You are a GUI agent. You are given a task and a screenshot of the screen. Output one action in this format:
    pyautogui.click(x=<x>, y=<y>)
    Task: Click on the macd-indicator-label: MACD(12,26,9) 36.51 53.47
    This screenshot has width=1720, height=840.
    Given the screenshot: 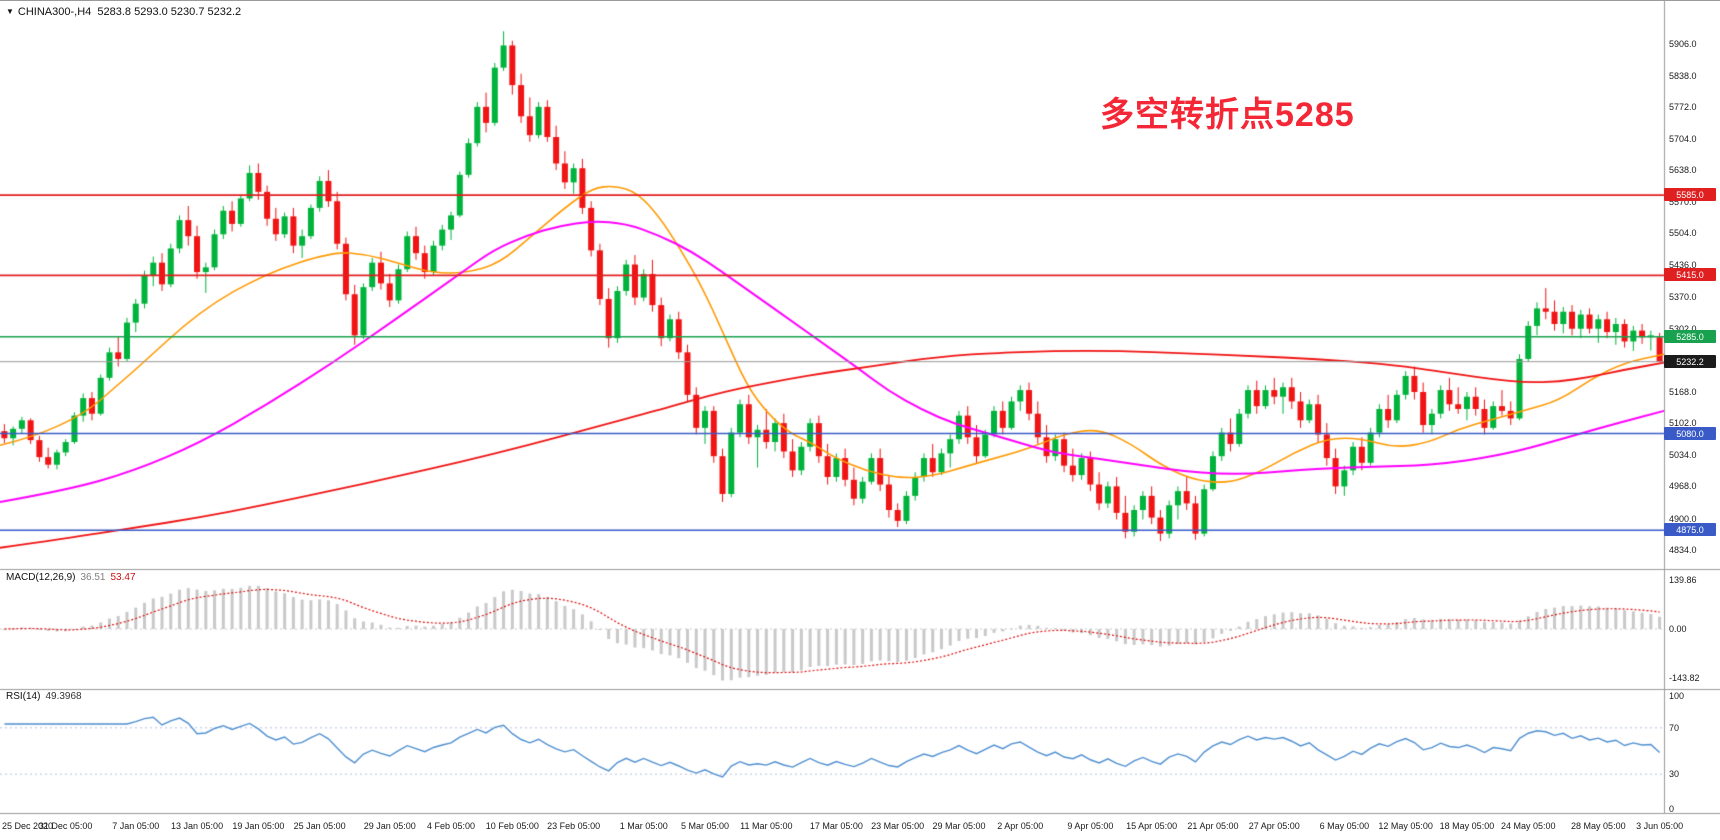 What is the action you would take?
    pyautogui.click(x=71, y=577)
    